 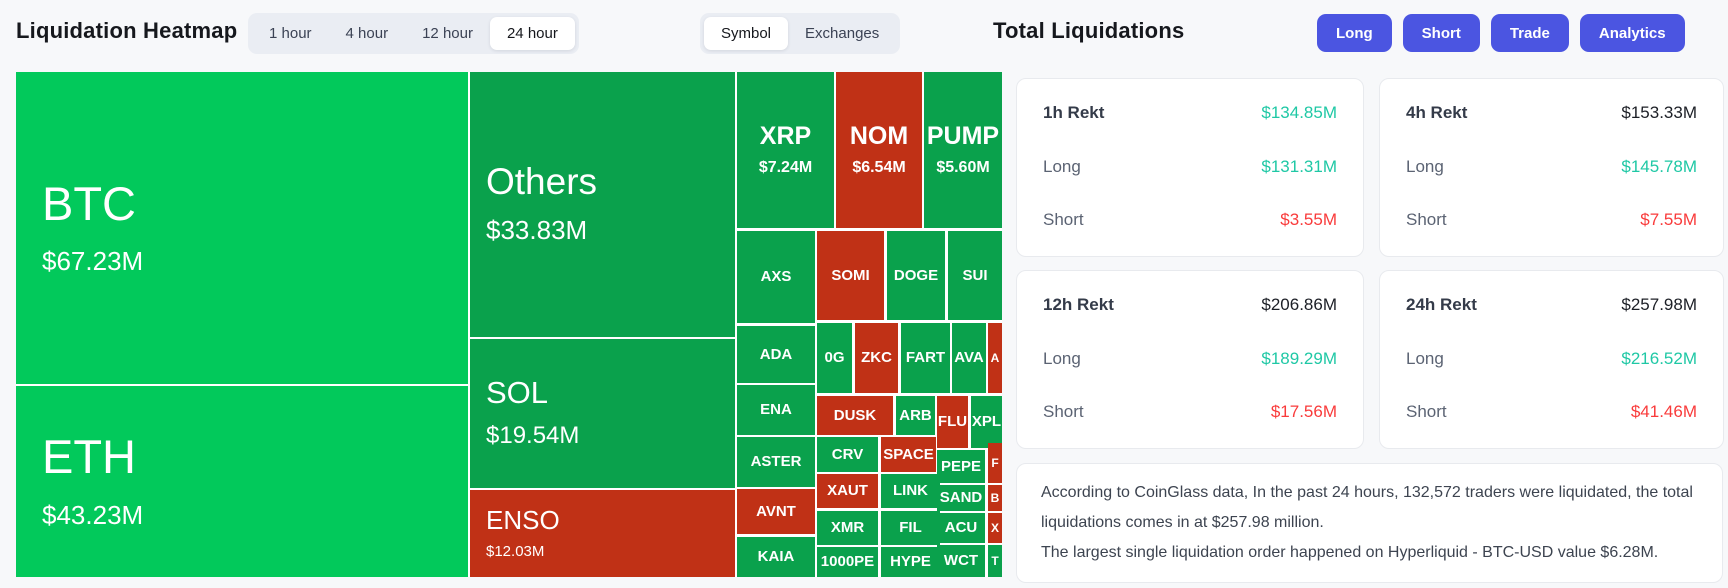 What do you see at coordinates (963, 136) in the screenshot?
I see `cell-symbol: PUMP` at bounding box center [963, 136].